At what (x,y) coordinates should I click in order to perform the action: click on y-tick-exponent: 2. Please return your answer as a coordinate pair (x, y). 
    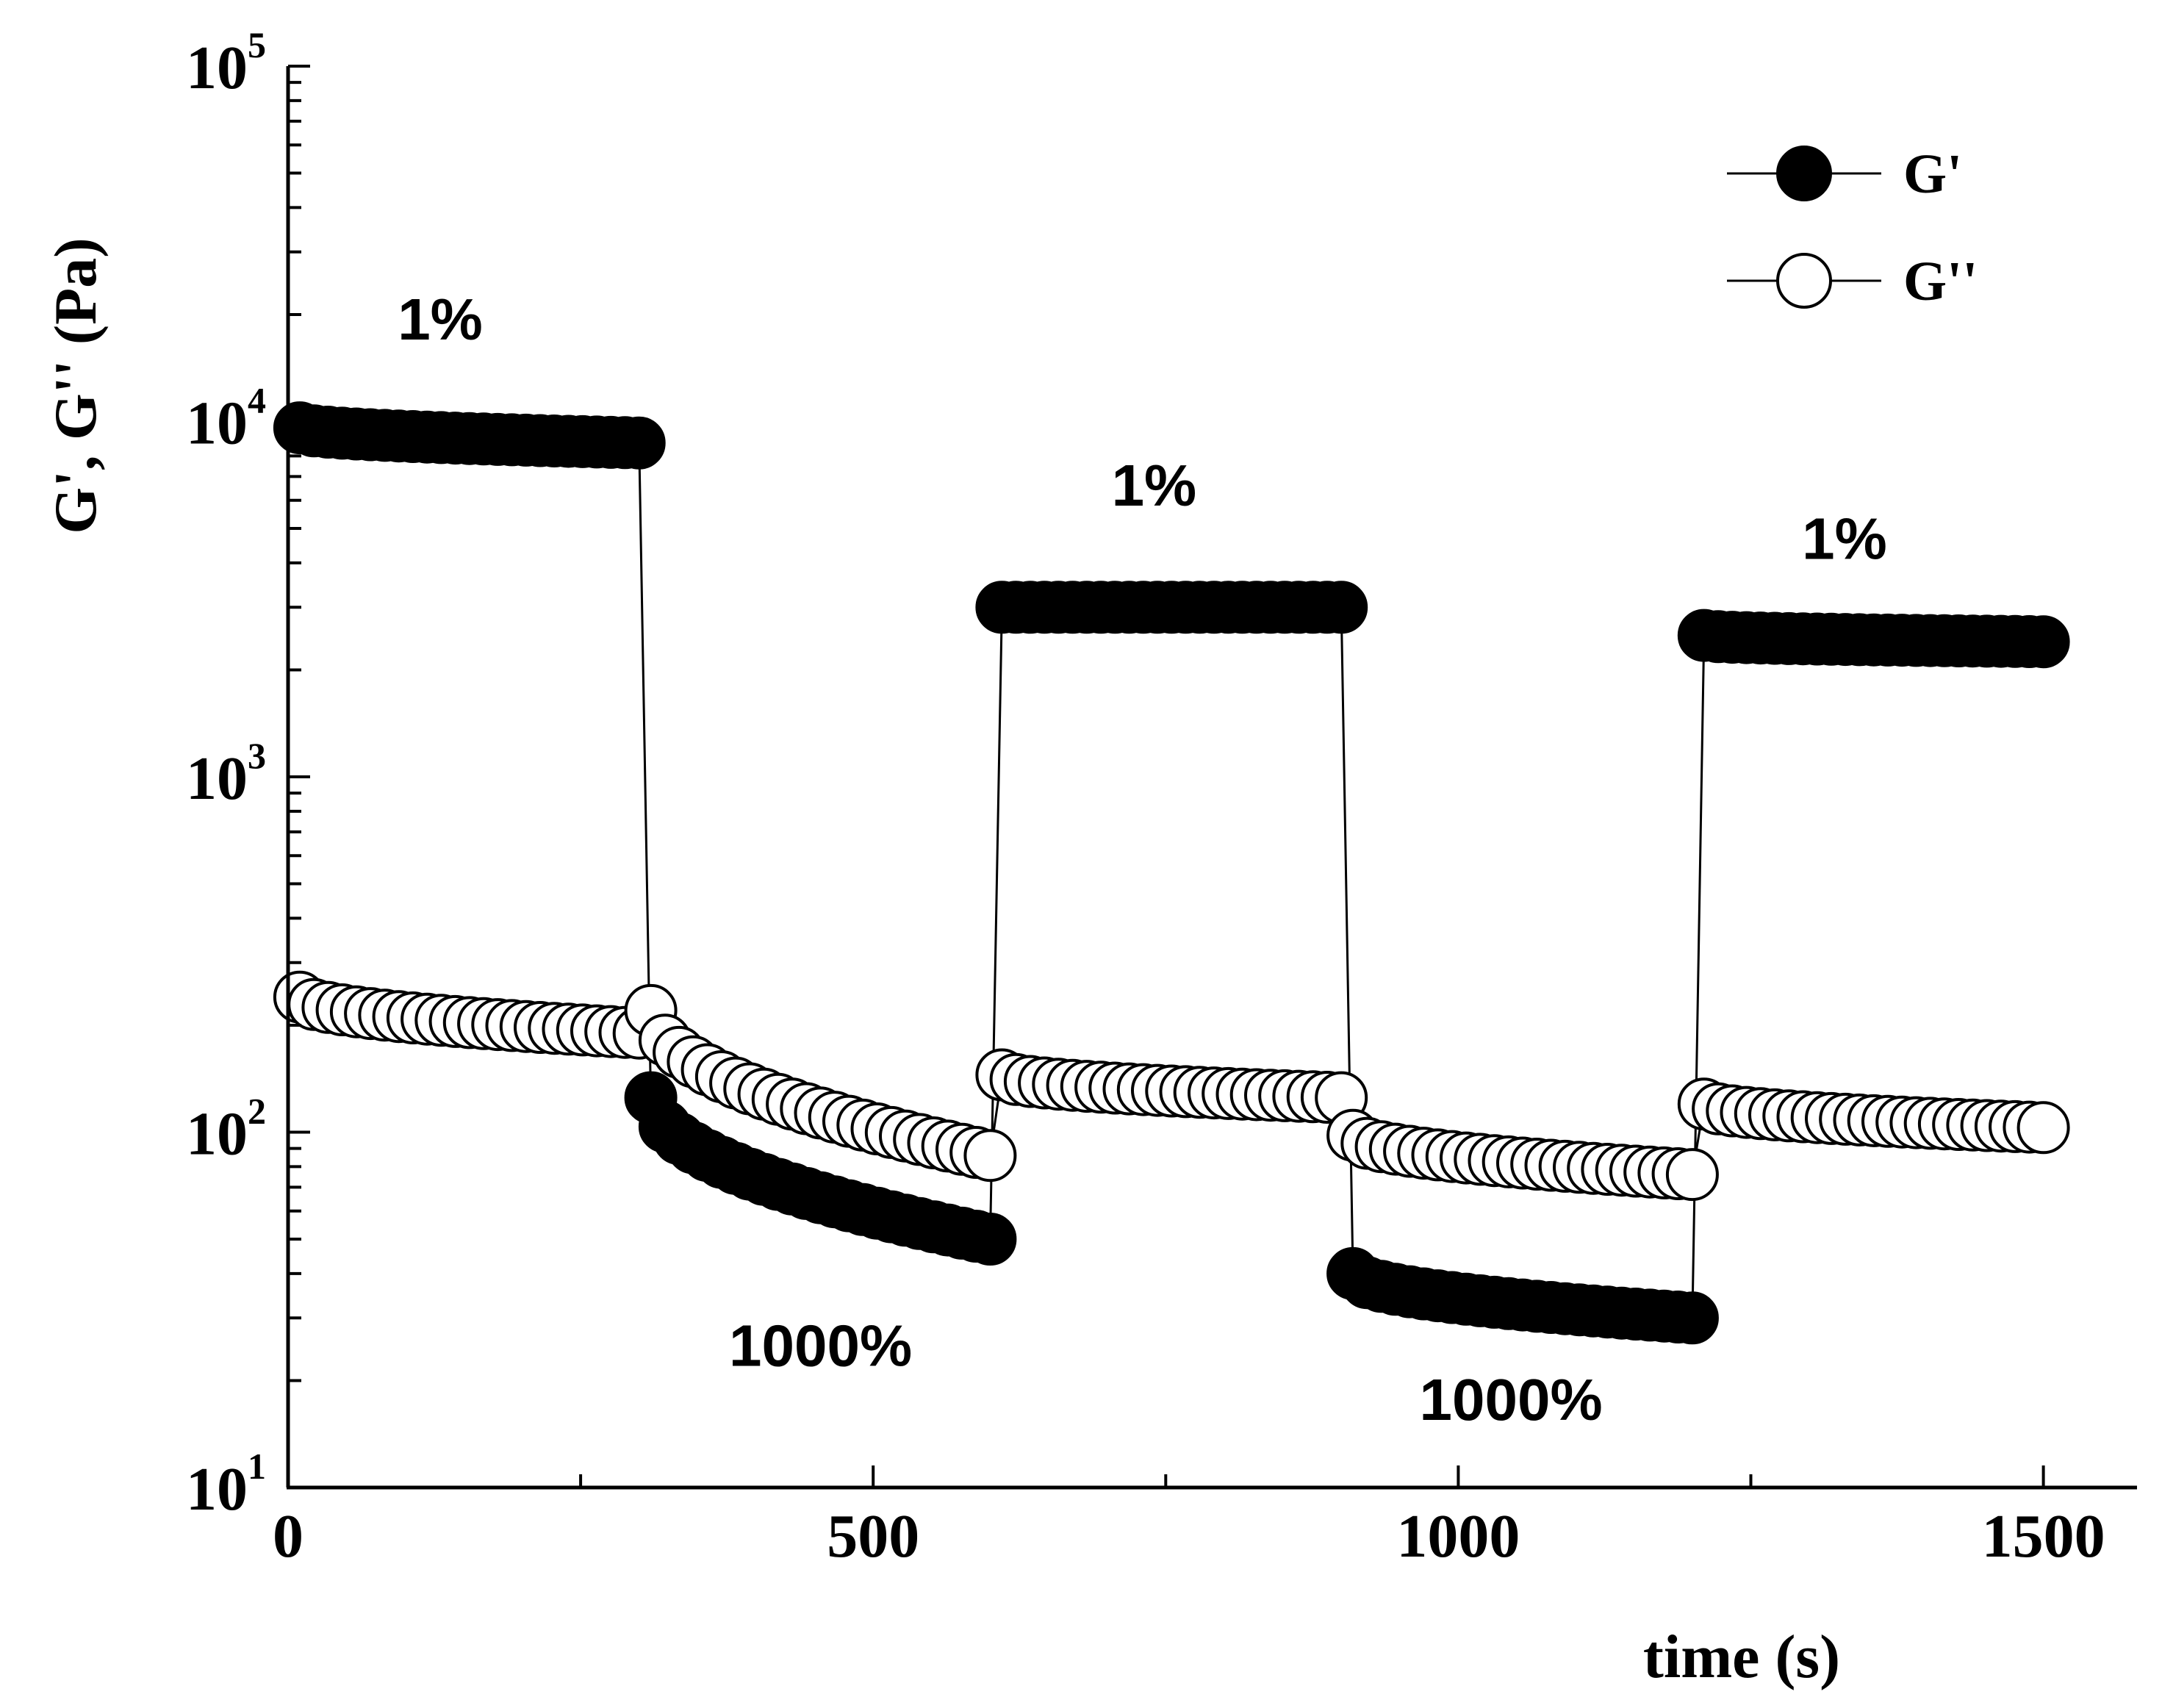
    Looking at the image, I should click on (257, 1111).